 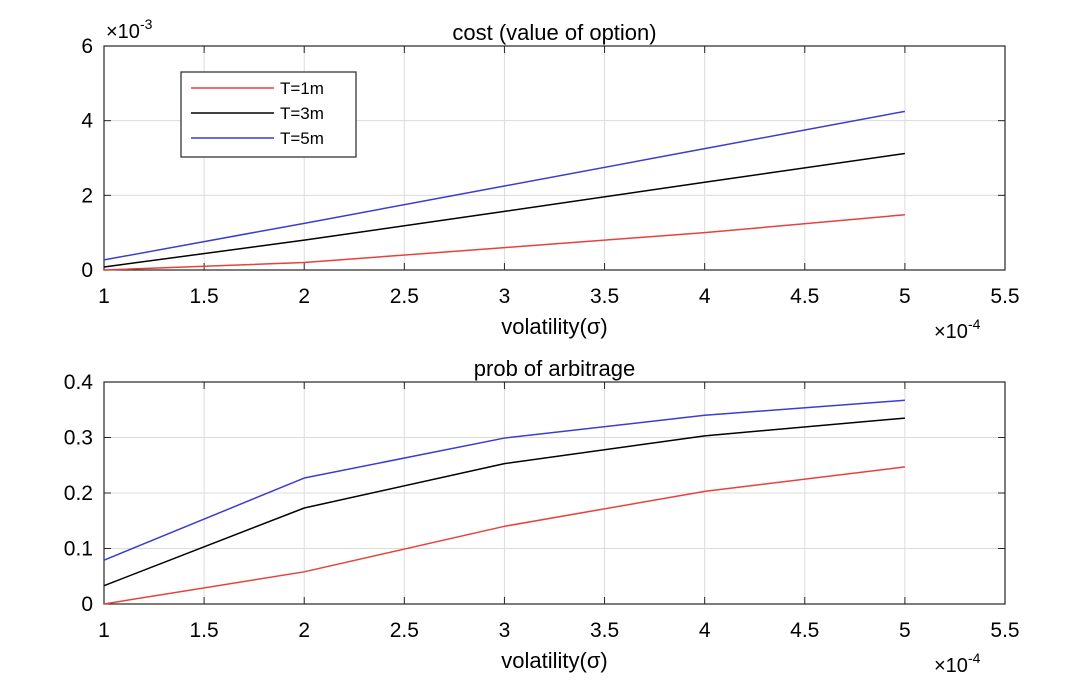 What do you see at coordinates (302, 88) in the screenshot?
I see `legend-label: T=1m` at bounding box center [302, 88].